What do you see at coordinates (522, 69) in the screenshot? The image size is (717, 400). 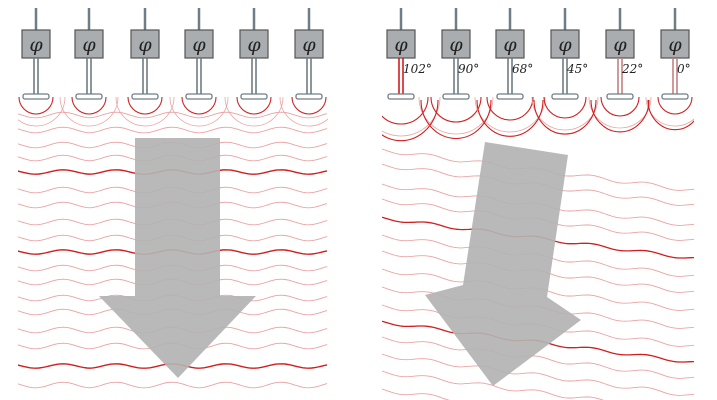 I see `phase-label: 68°` at bounding box center [522, 69].